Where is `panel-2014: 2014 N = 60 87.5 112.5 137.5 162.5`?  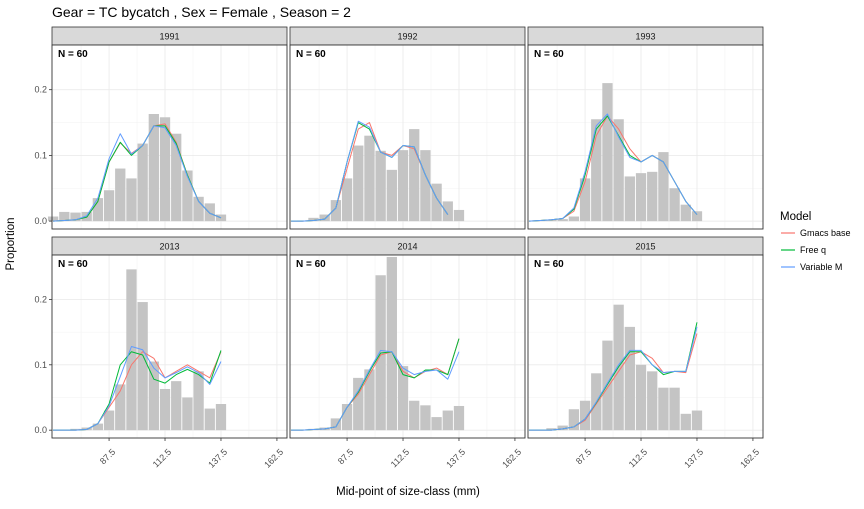 panel-2014: 2014 N = 60 87.5 112.5 137.5 162.5 is located at coordinates (407, 353).